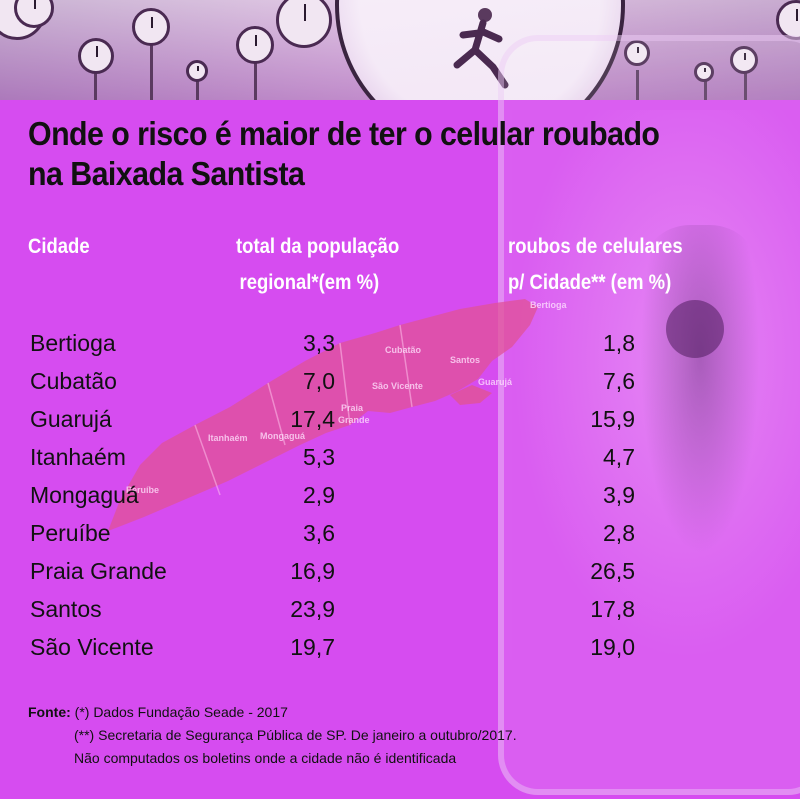 The image size is (800, 799). What do you see at coordinates (143, 490) in the screenshot?
I see `map-label-peruibe: Peruíbe` at bounding box center [143, 490].